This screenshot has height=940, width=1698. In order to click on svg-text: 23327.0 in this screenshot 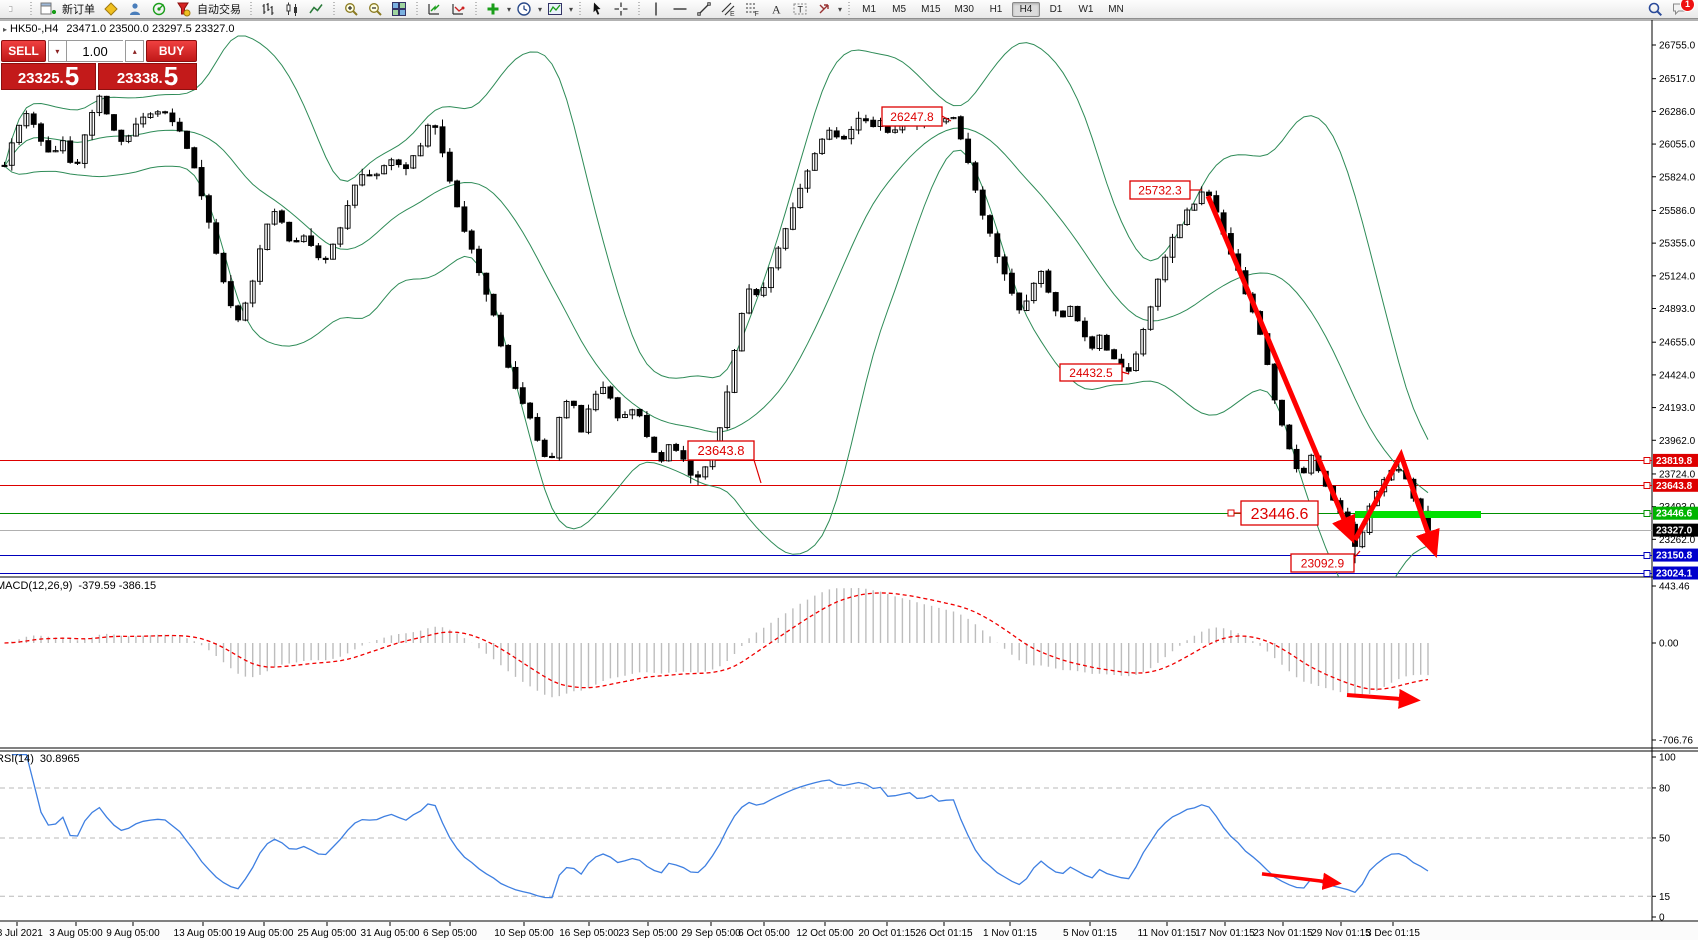, I will do `click(1674, 531)`.